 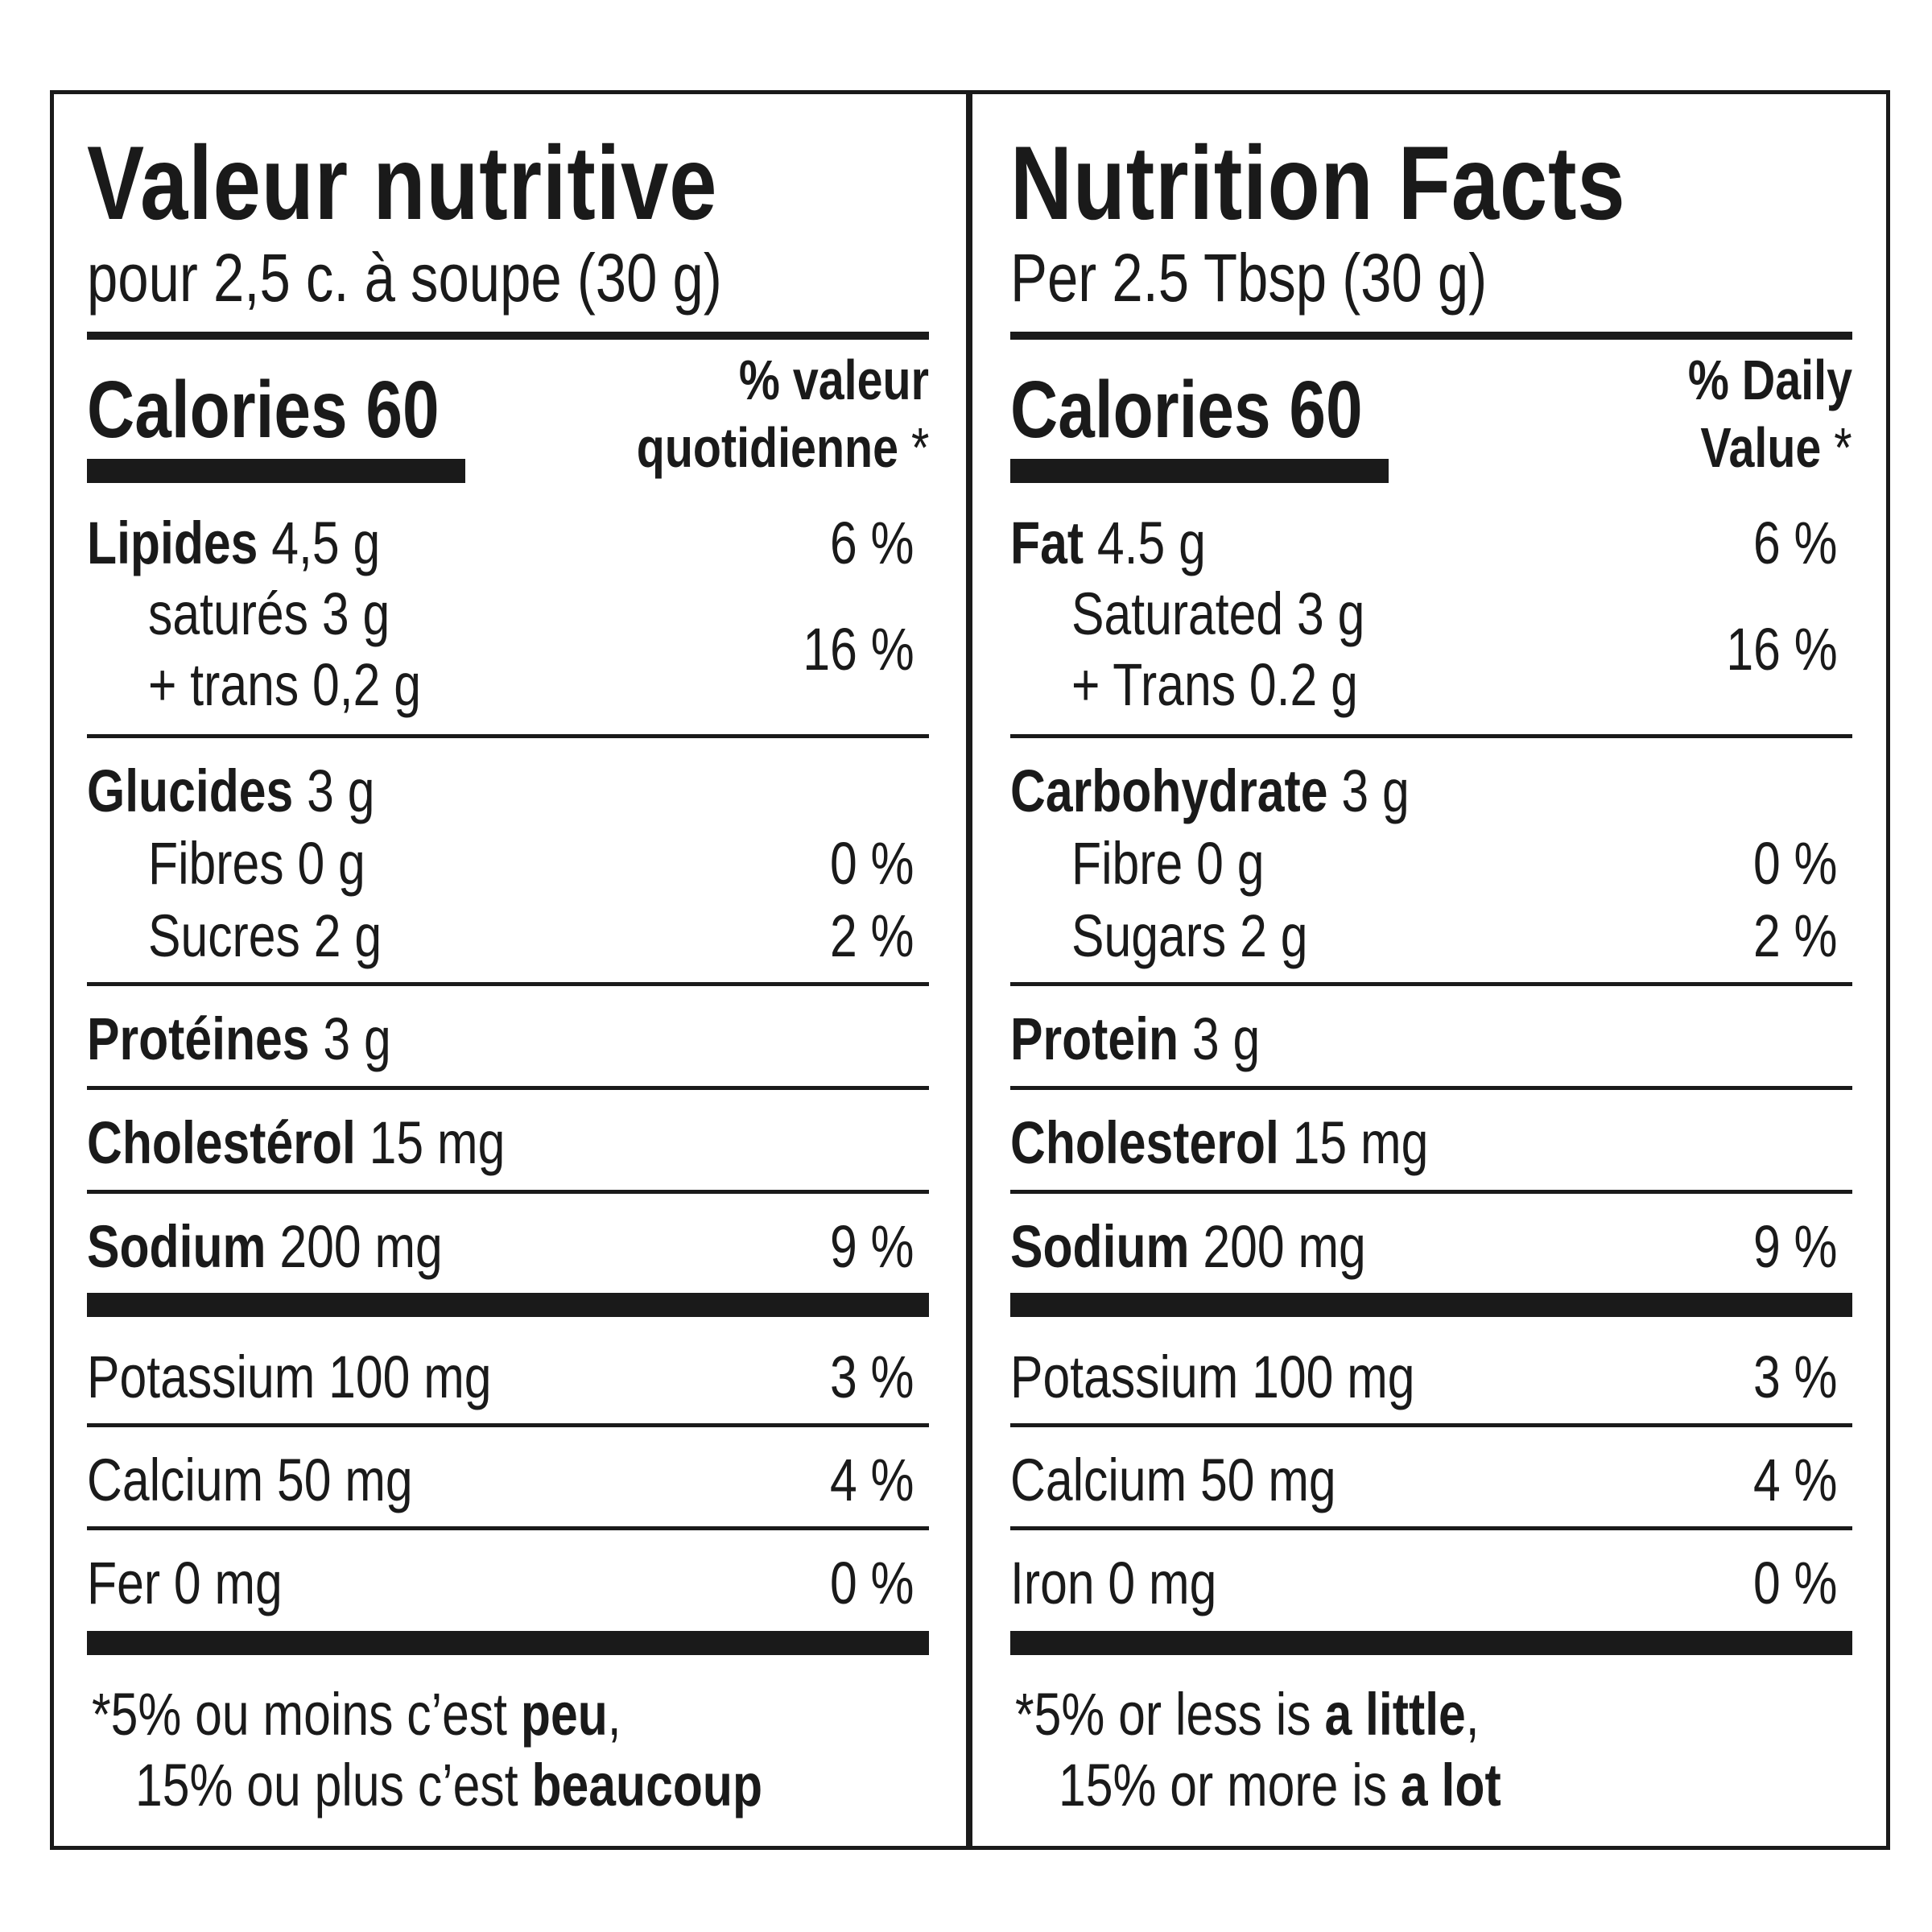 I want to click on fibre-row: Fibre 0 g, so click(x=1168, y=863).